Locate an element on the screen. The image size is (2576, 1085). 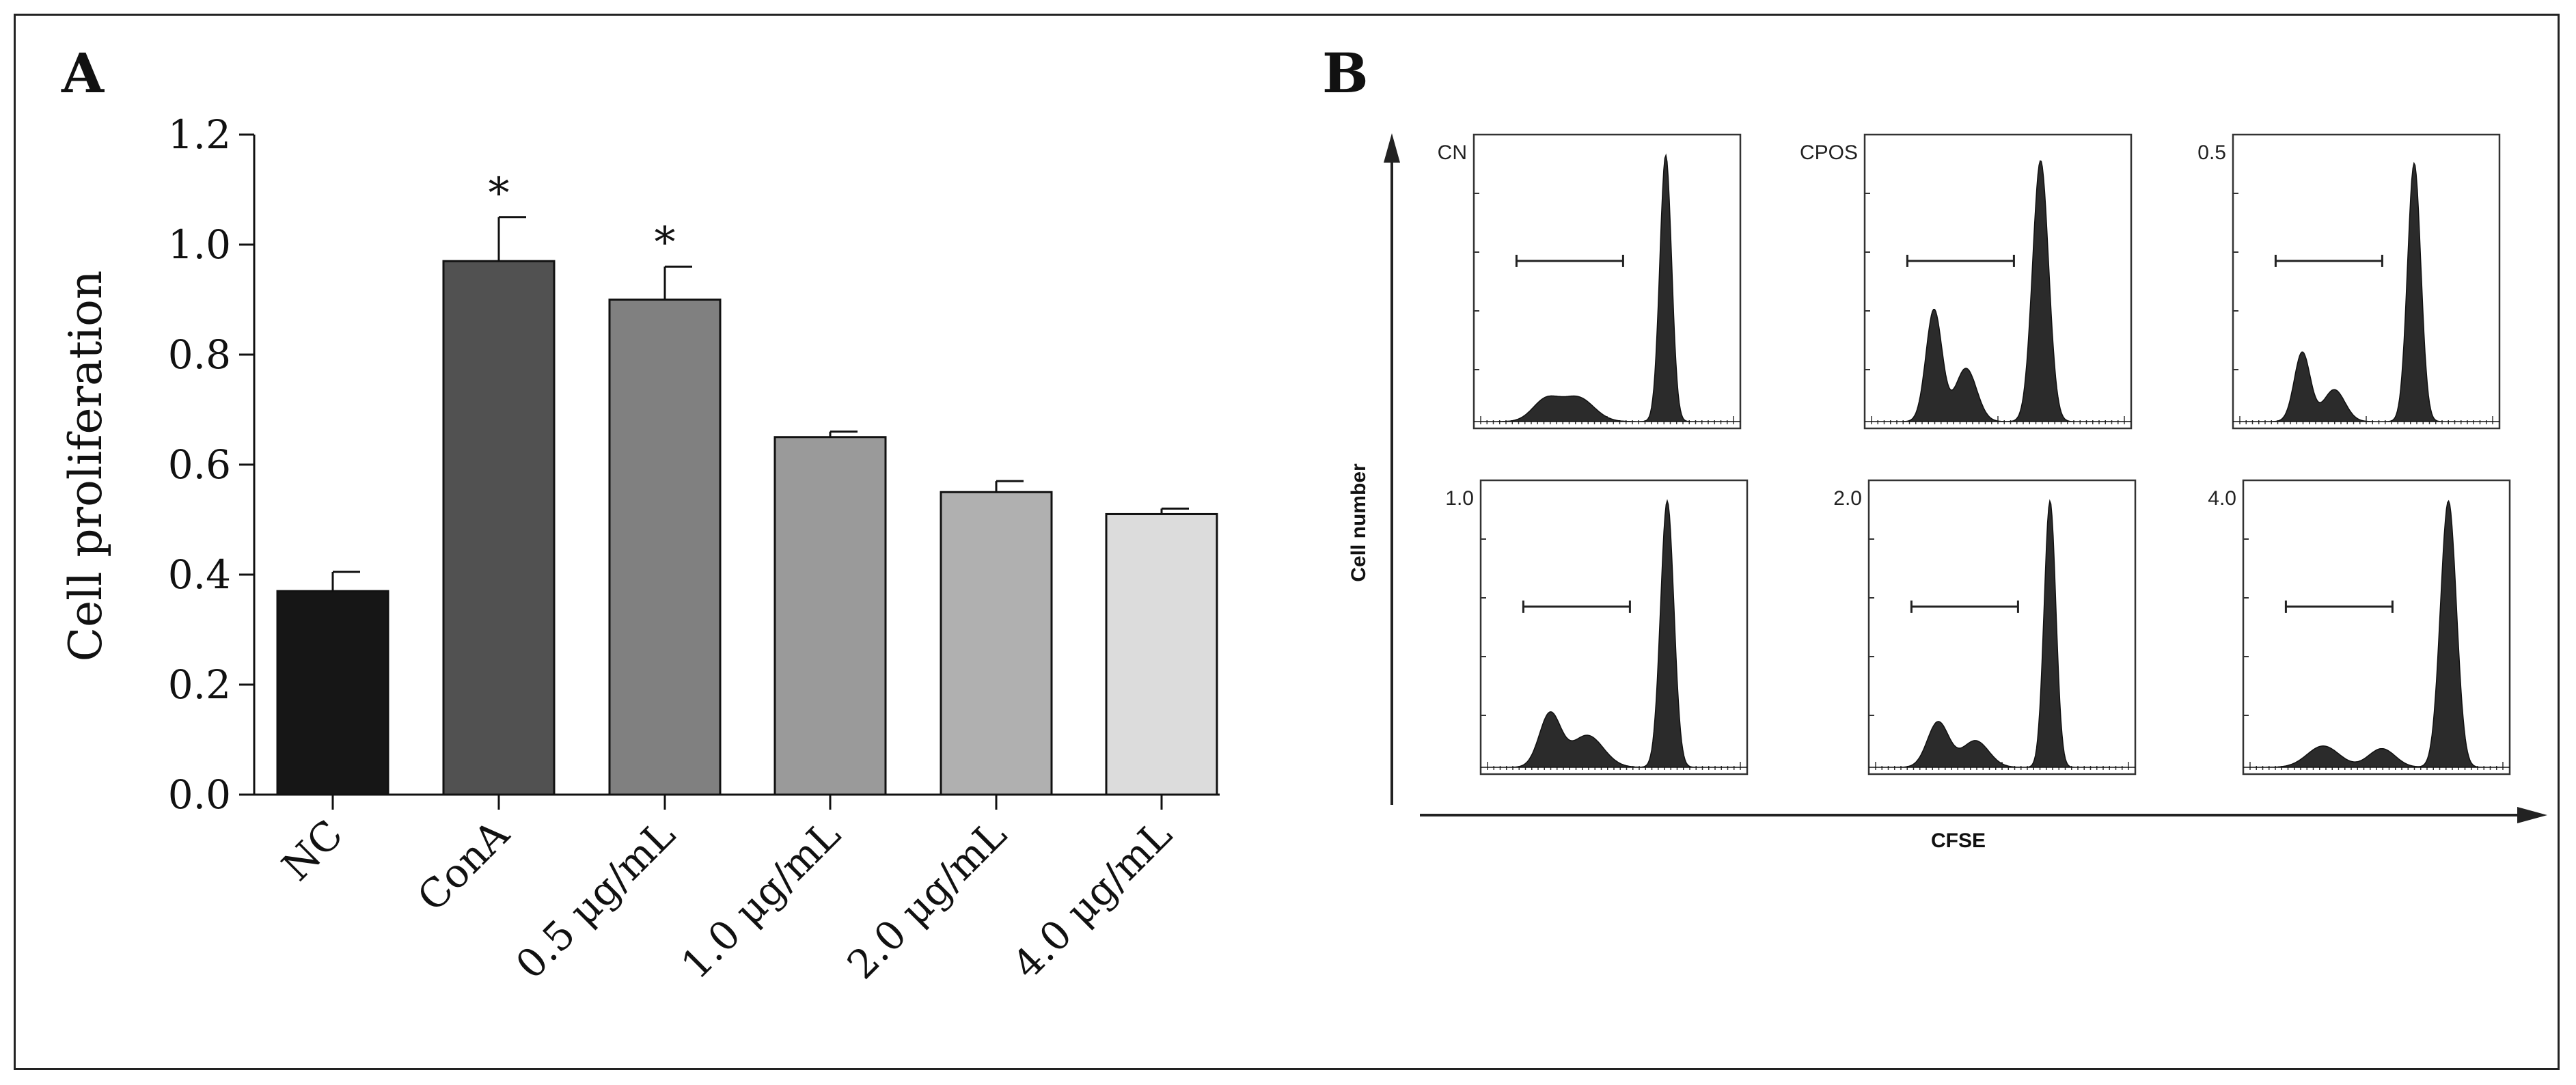
histogram-panel: 4.0 is located at coordinates (2359, 627).